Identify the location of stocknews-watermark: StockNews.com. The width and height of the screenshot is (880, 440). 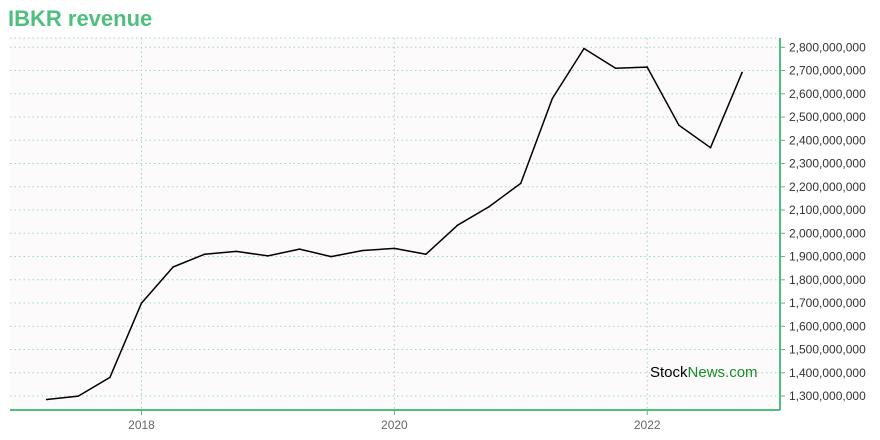
(704, 372).